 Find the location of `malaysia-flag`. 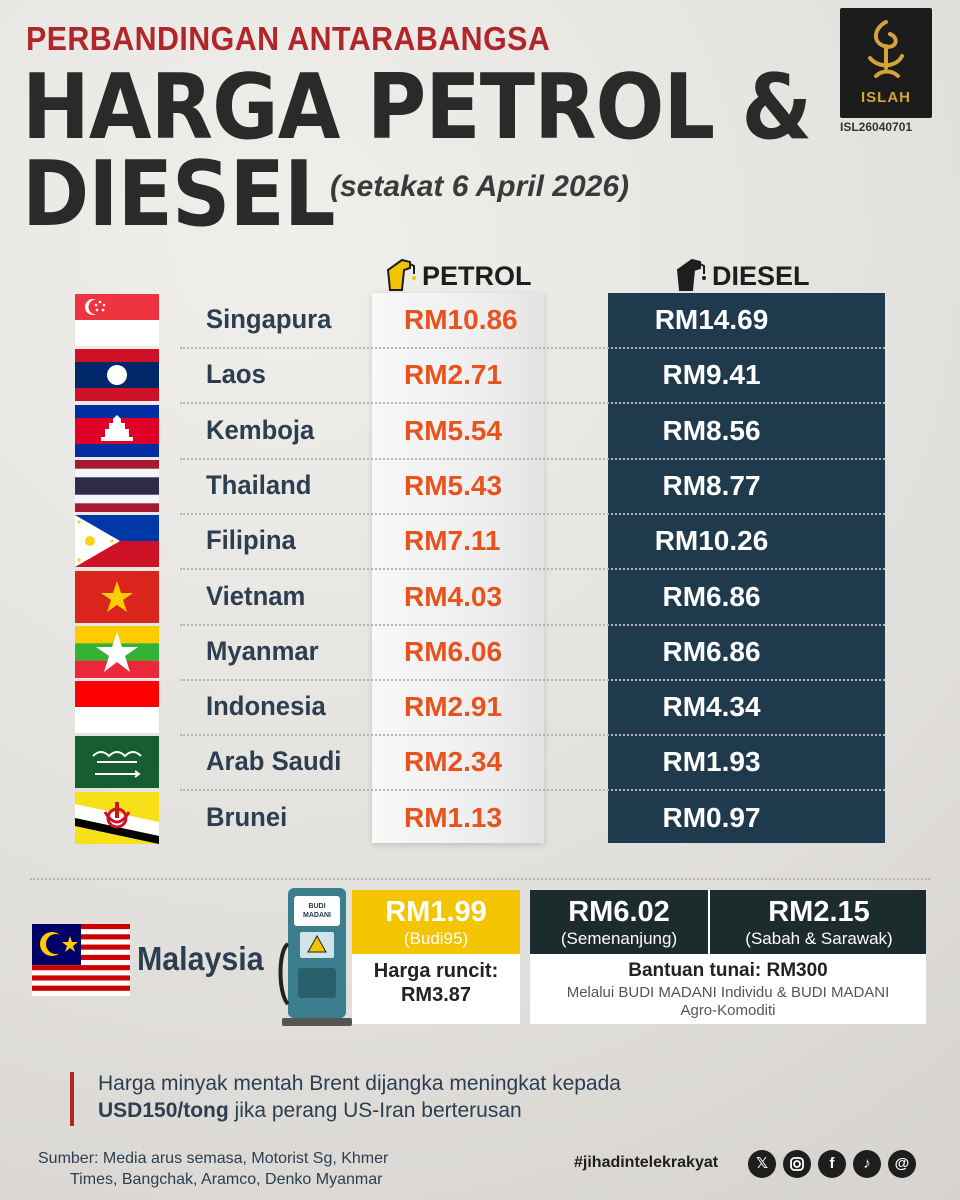

malaysia-flag is located at coordinates (81, 960).